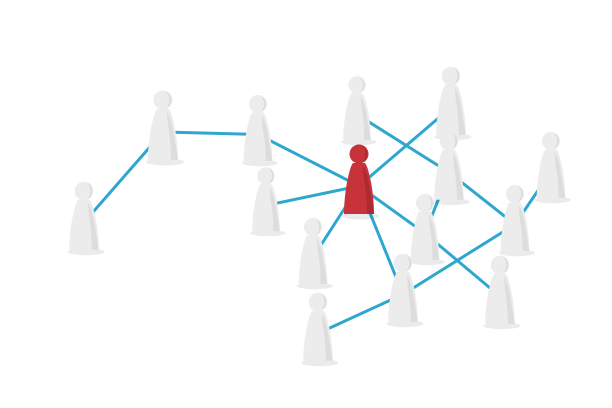 The width and height of the screenshot is (612, 408). Describe the element at coordinates (361, 182) in the screenshot. I see `highlighted-person-figure` at that location.